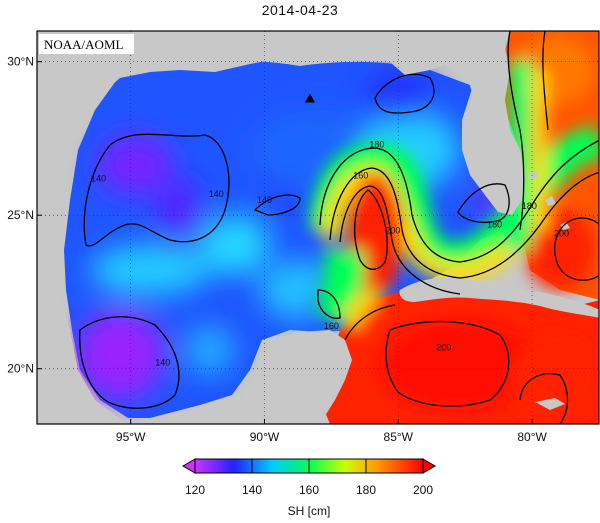 Image resolution: width=600 pixels, height=523 pixels. I want to click on colorbar-tick-label: 140, so click(252, 490).